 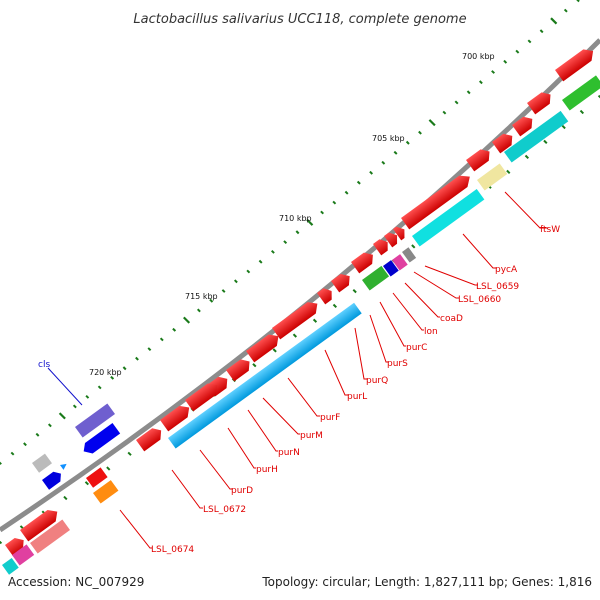 What do you see at coordinates (377, 381) in the screenshot?
I see `gene-label-purQ: purQ` at bounding box center [377, 381].